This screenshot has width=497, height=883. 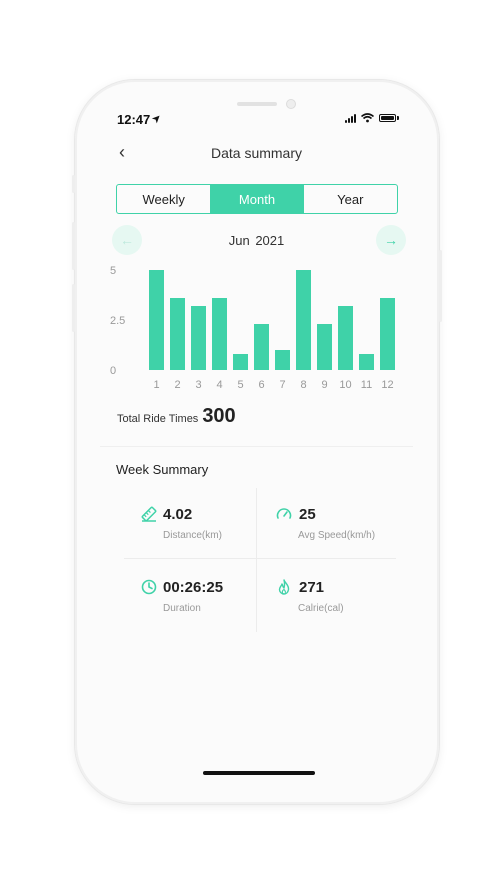 I want to click on status-icons, so click(x=372, y=118).